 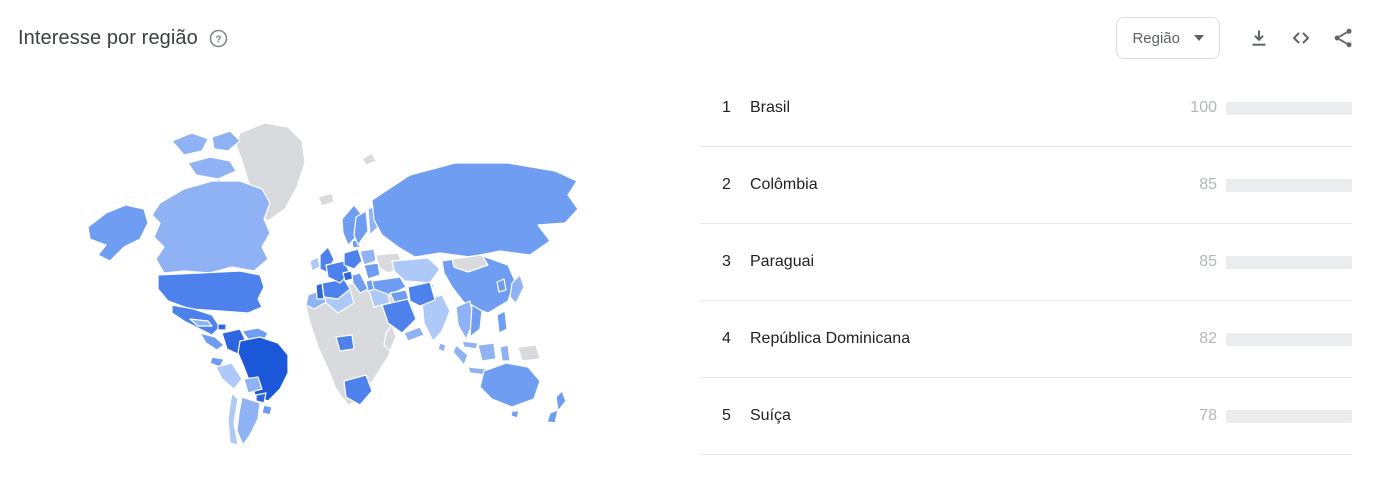 I want to click on map-region-dominican-republic, so click(x=222, y=327).